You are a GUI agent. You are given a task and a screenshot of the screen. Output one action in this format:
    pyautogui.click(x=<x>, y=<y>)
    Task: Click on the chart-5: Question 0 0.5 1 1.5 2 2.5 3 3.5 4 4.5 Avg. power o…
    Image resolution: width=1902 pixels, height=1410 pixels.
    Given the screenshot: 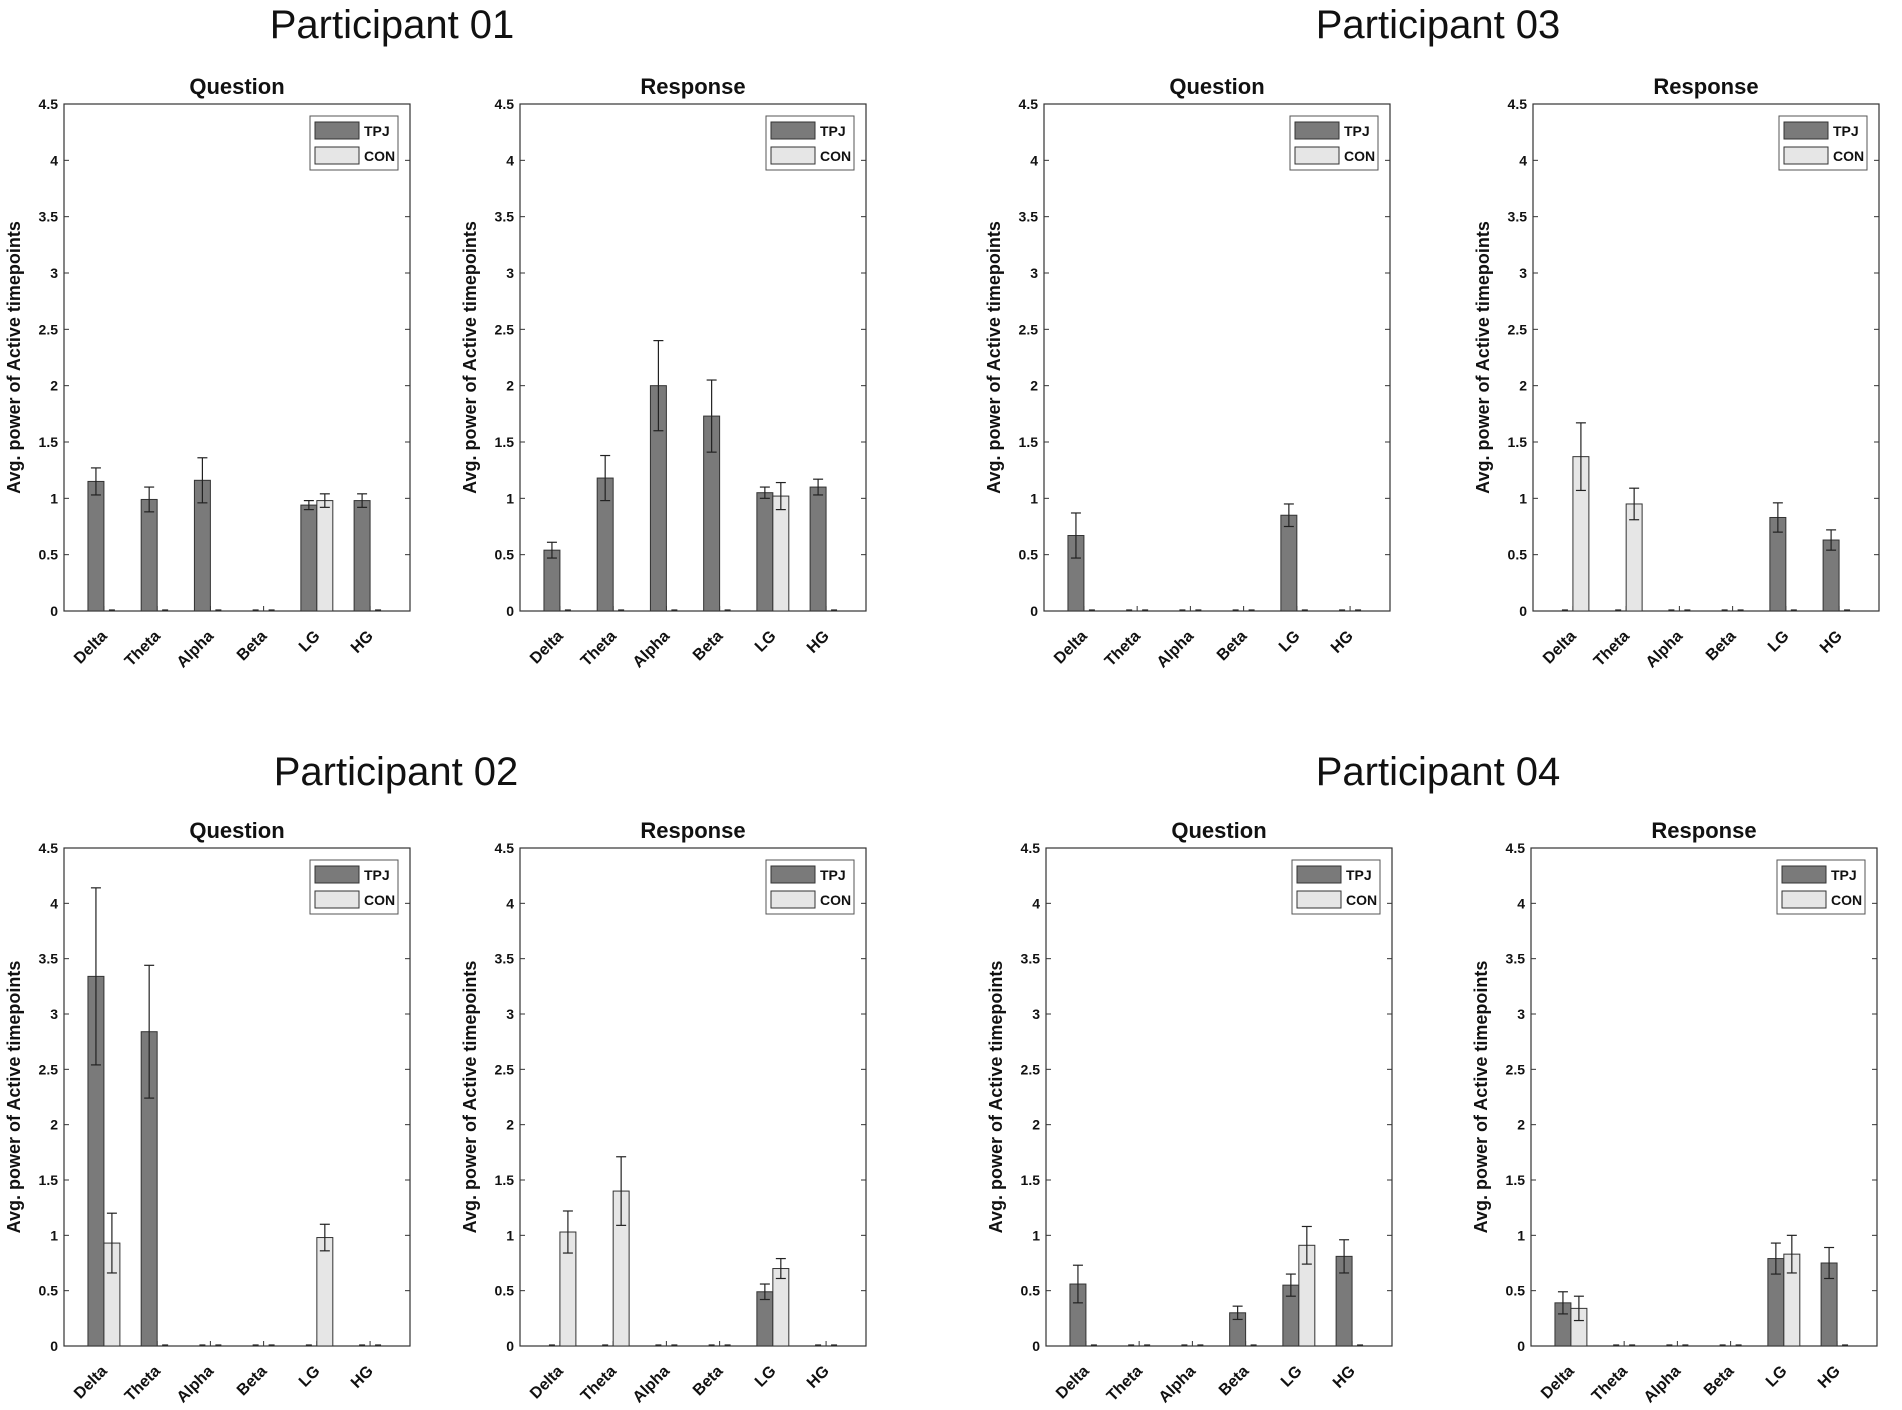 What is the action you would take?
    pyautogui.click(x=207, y=1112)
    